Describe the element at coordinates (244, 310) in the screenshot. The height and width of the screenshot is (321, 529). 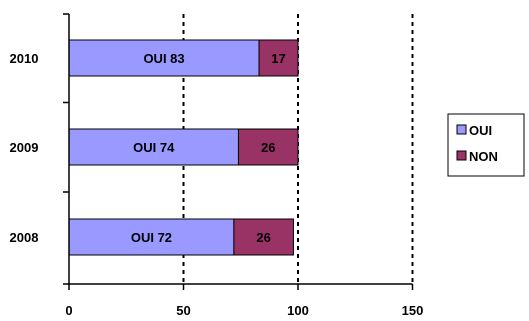
I see `tick-labels-group: 0 50 100 150` at that location.